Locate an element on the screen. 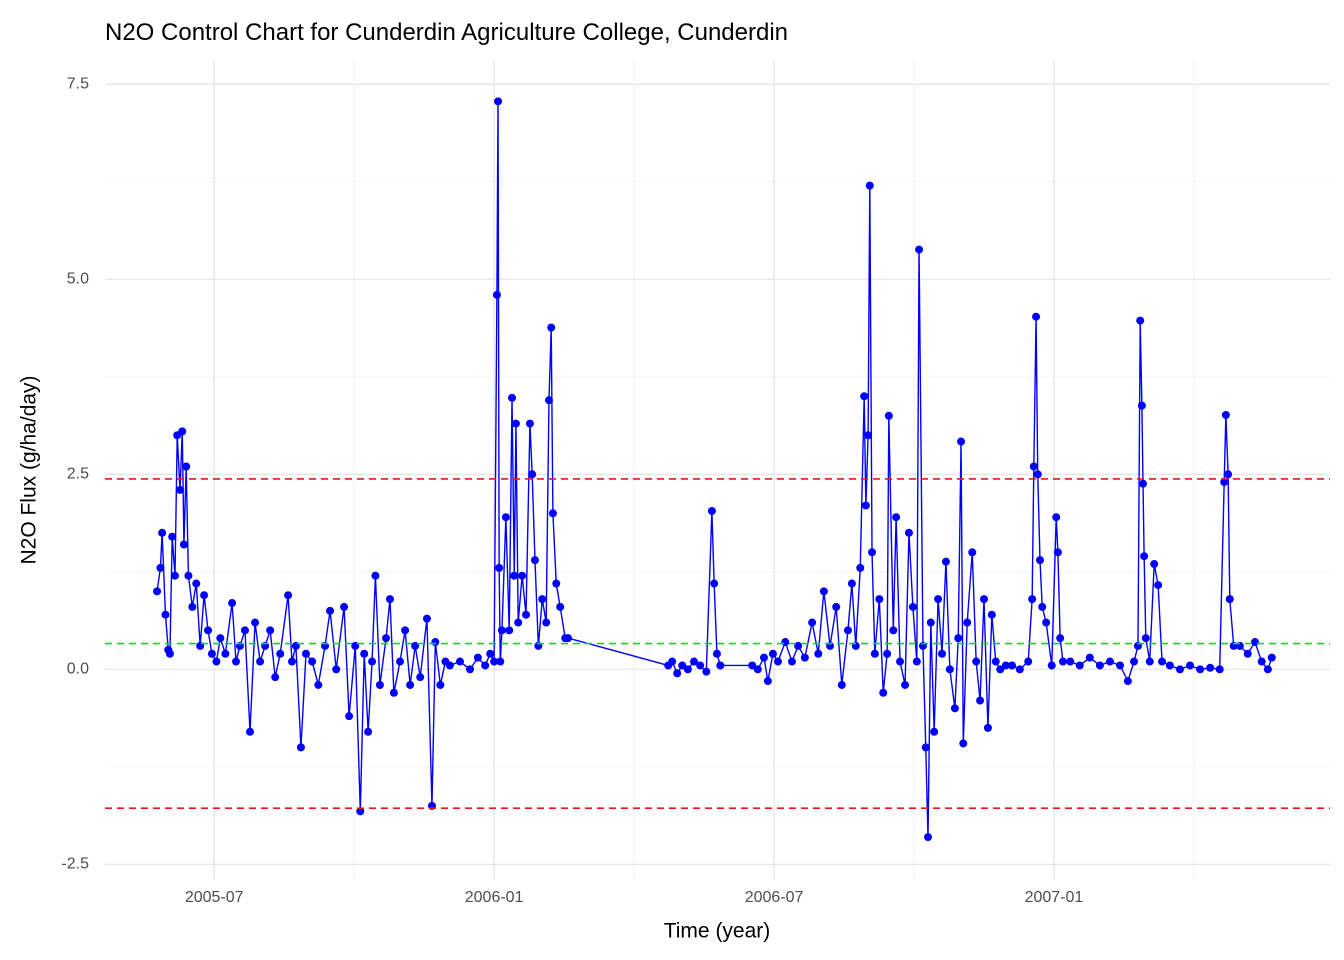  x-tick-label: 2006-01 is located at coordinates (494, 897).